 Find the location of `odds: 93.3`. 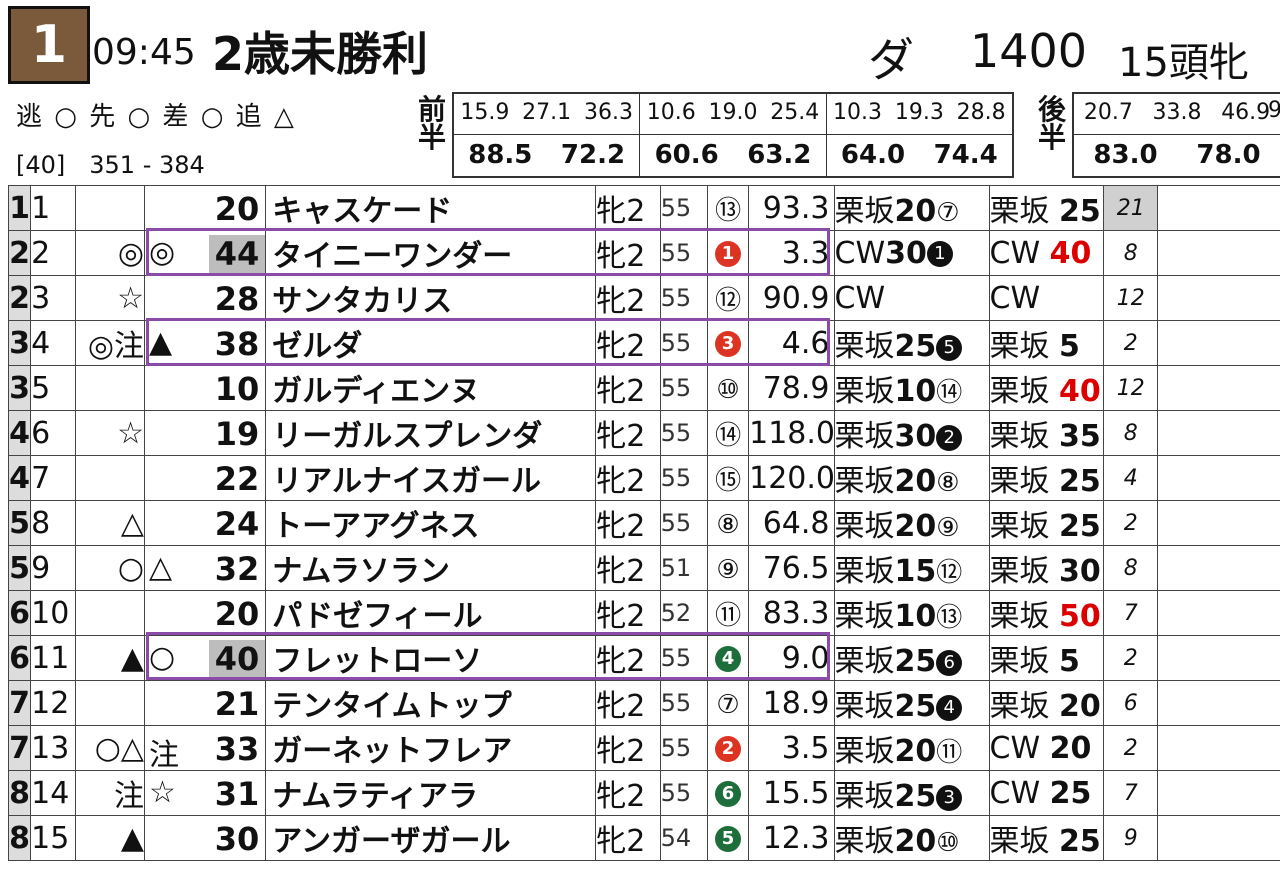

odds: 93.3 is located at coordinates (791, 208).